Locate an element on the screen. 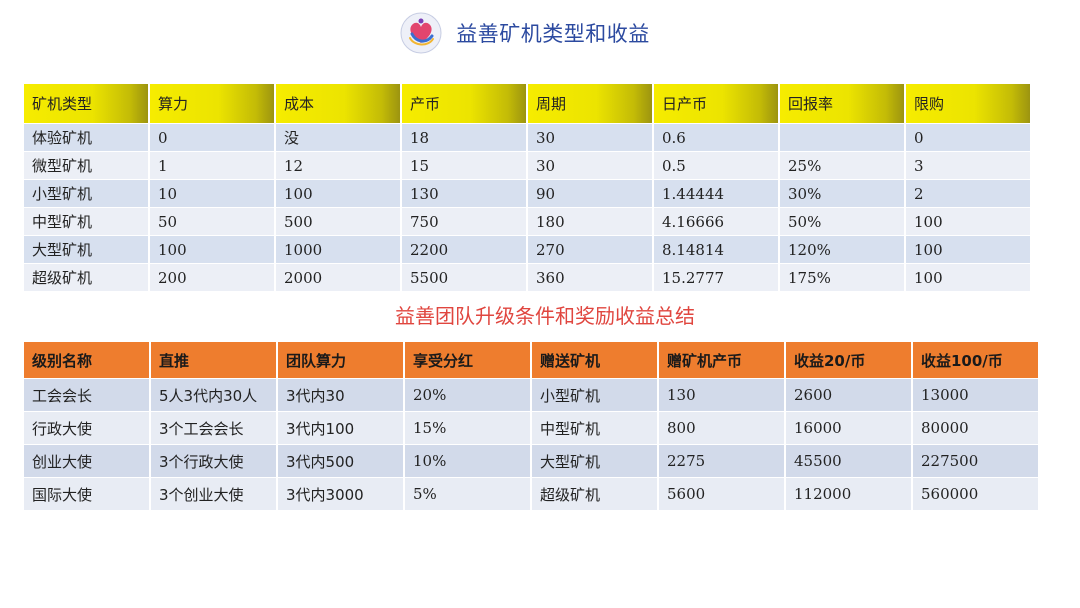 Image resolution: width=1080 pixels, height=608 pixels. table-cell: 500 is located at coordinates (338, 221).